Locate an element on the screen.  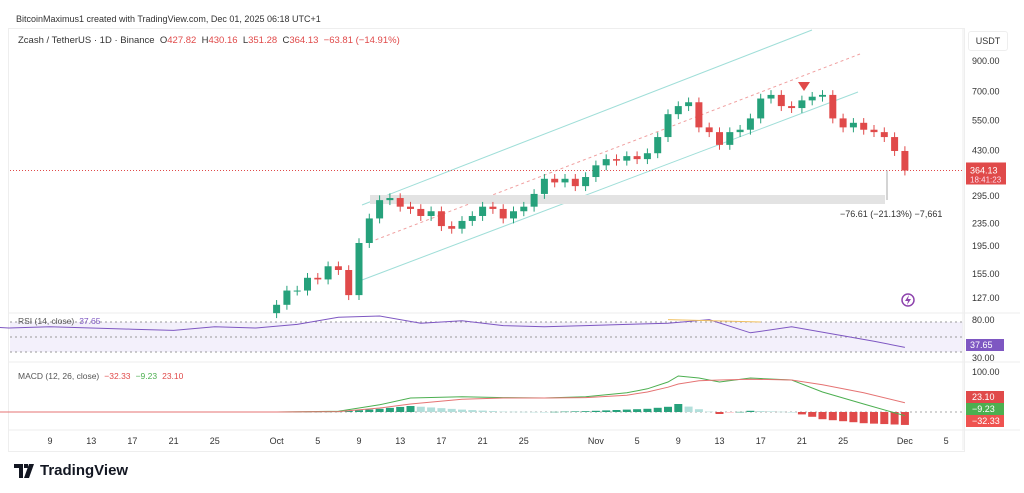
high-label: H is located at coordinates (205, 40).